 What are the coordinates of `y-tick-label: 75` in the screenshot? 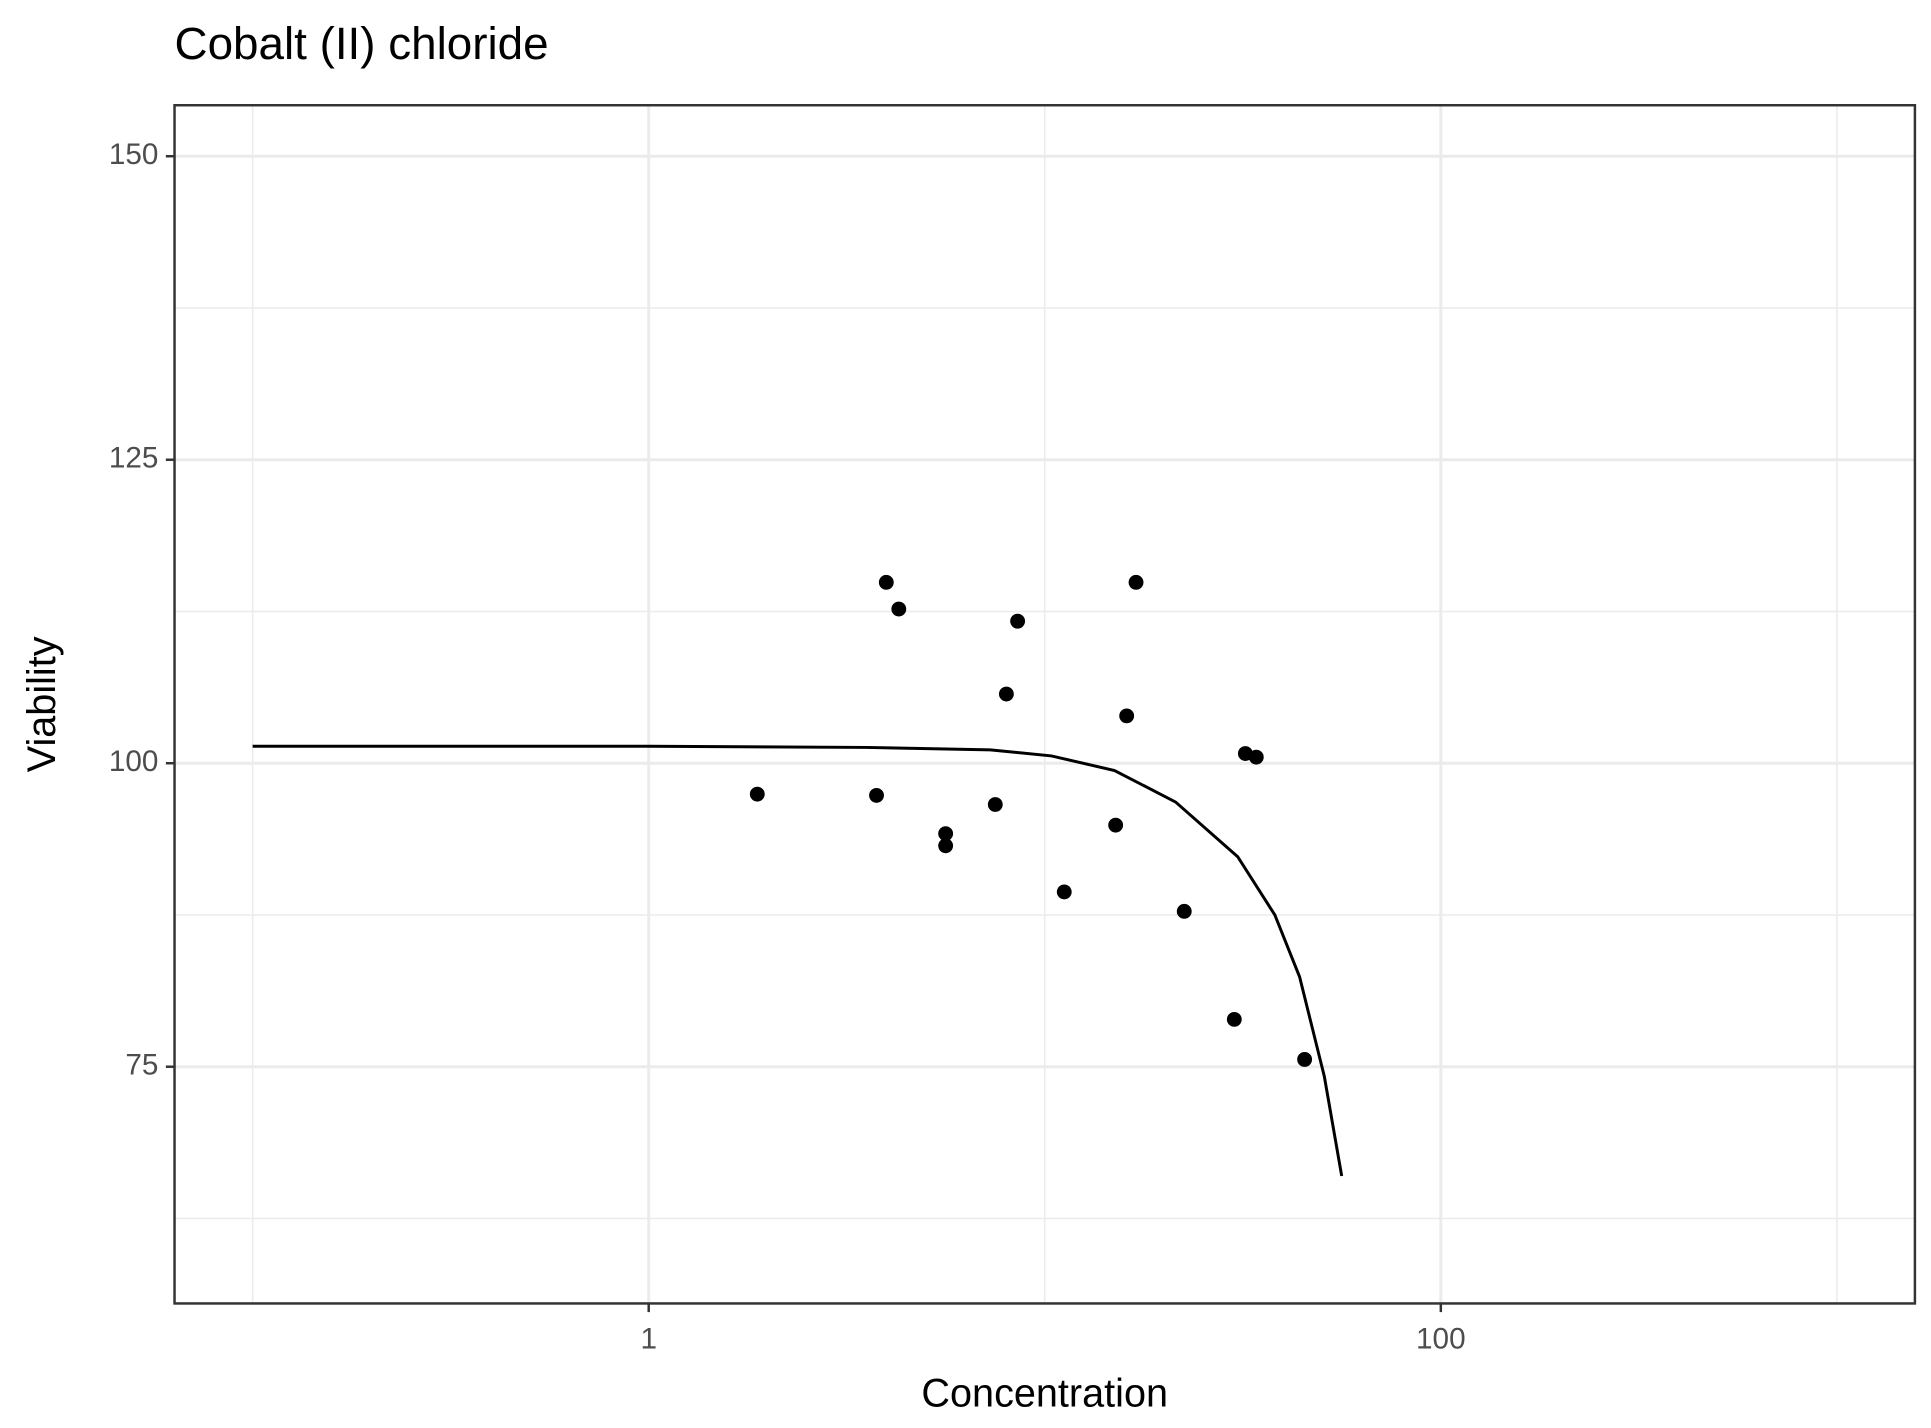 It's located at (141, 1065).